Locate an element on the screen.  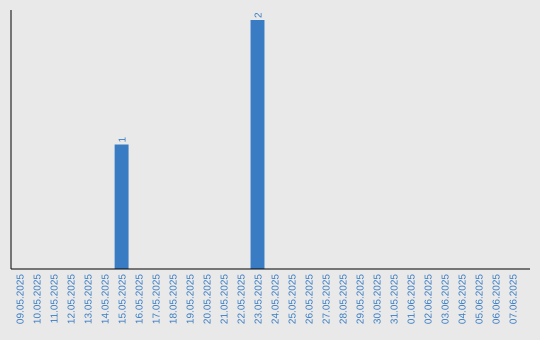
x-tick-label: 06.06.2025 is located at coordinates (496, 299).